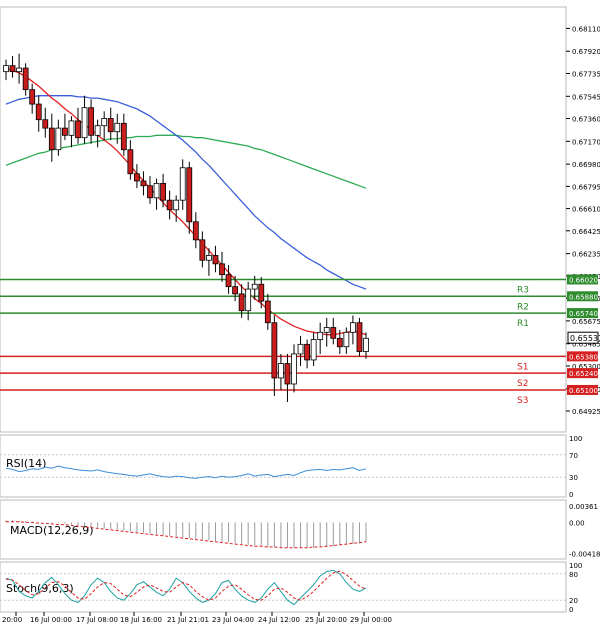 This screenshot has width=600, height=630. I want to click on stoch-d-line, so click(186, 585).